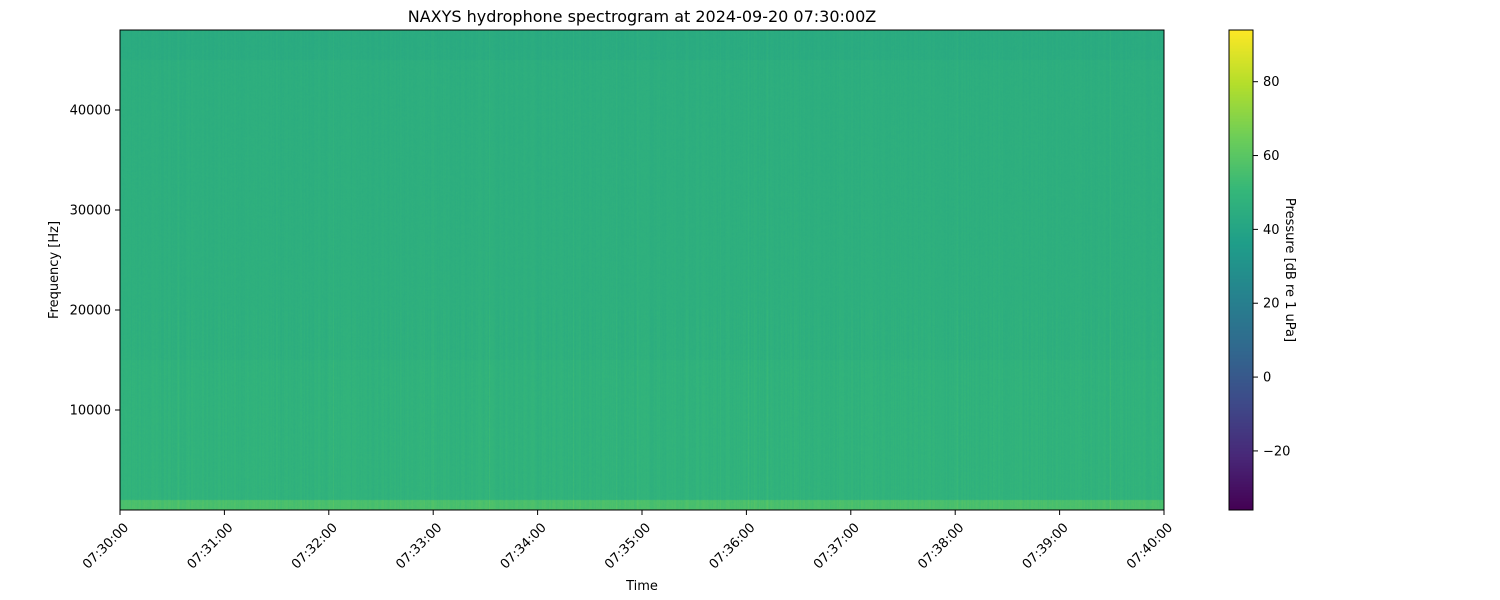  Describe the element at coordinates (1046, 546) in the screenshot. I see `x-tick-label: 07:39:00` at that location.